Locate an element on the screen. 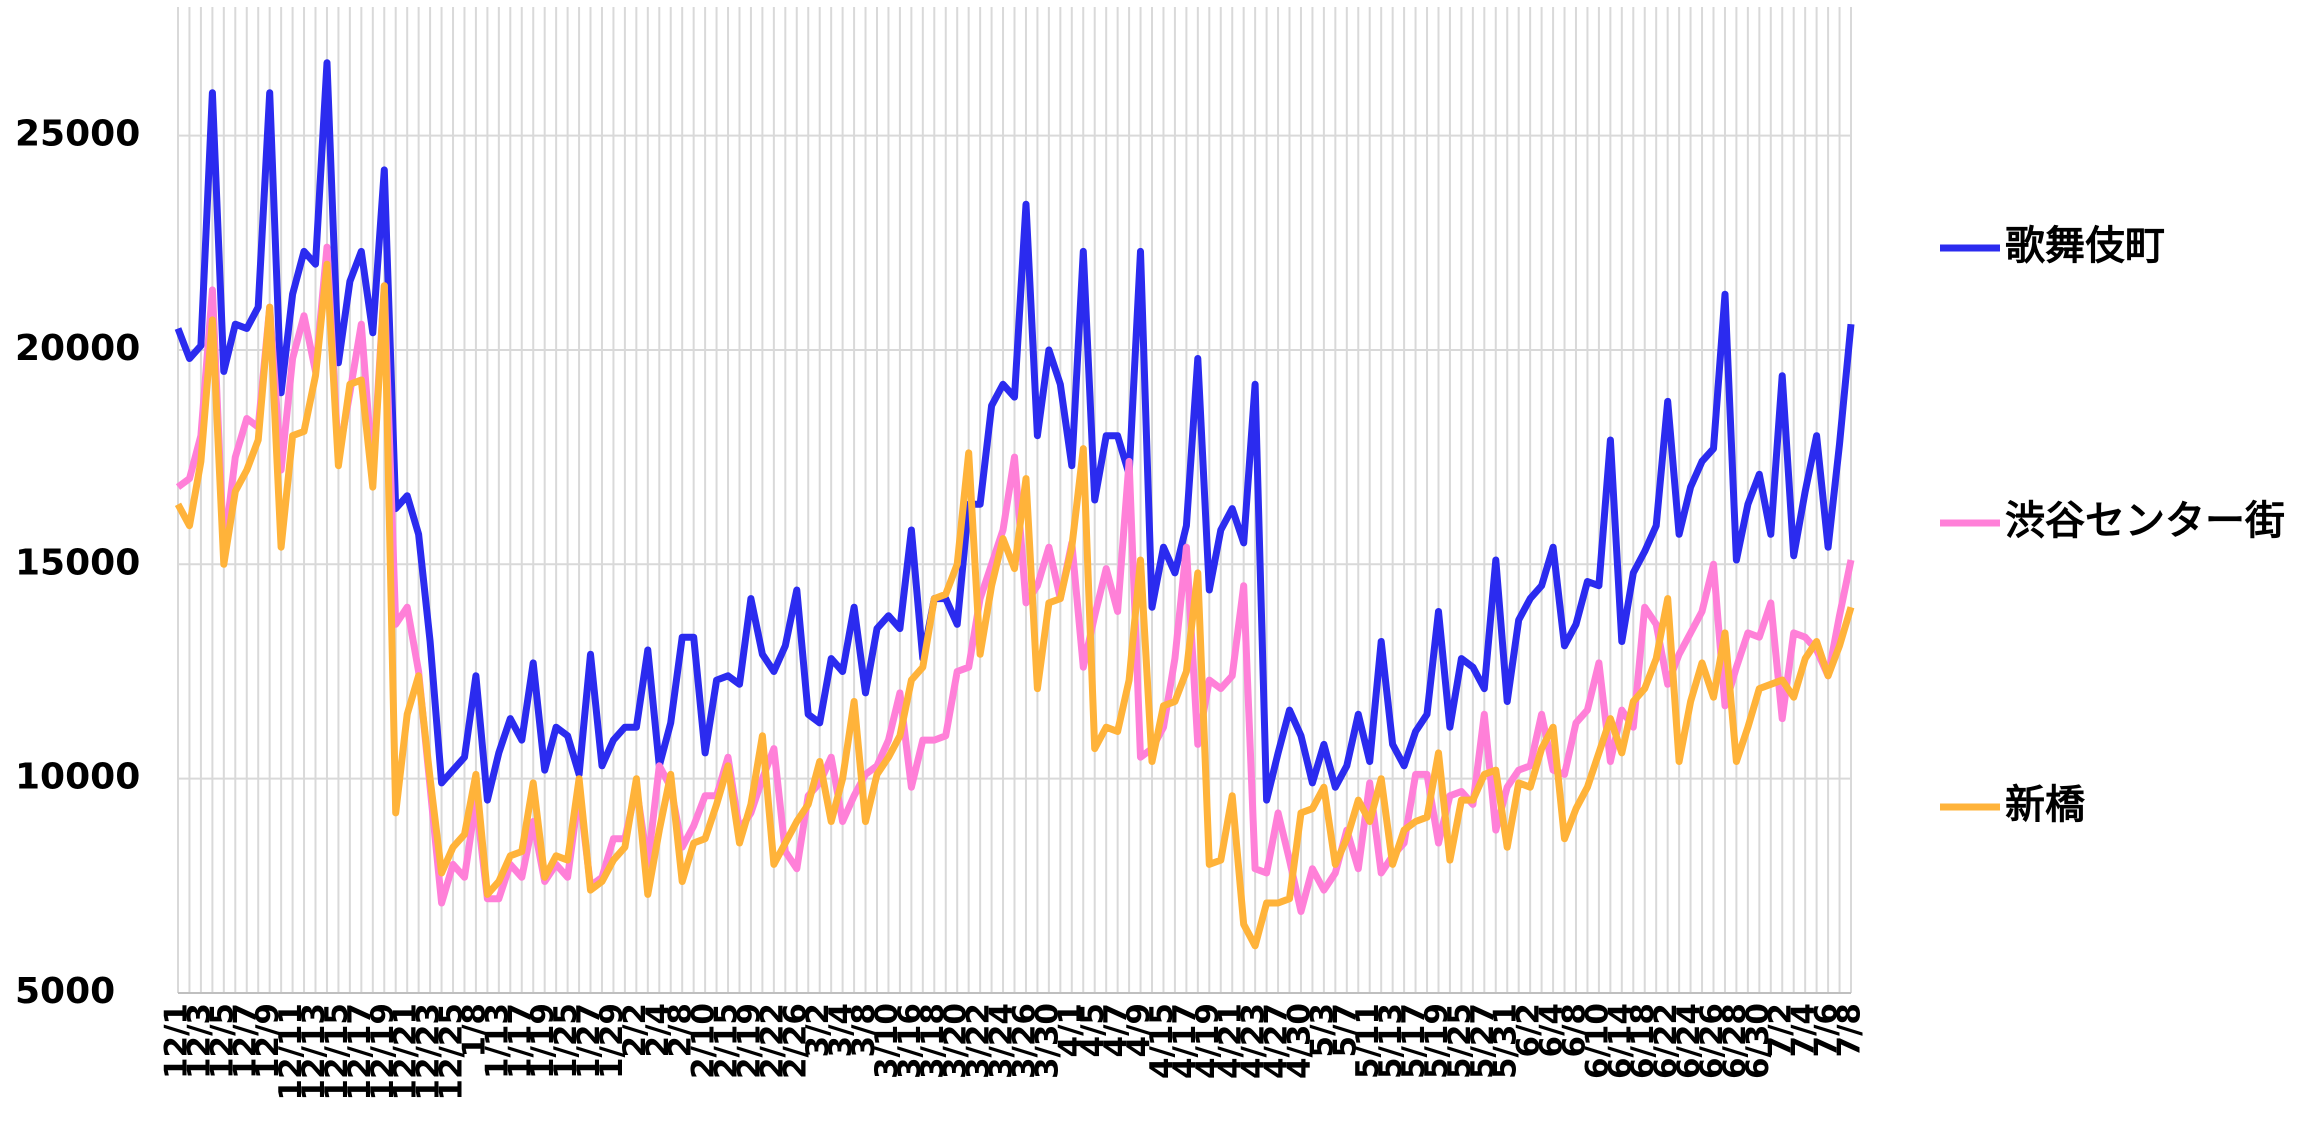  x-tick-label: 7/2 is located at coordinates (1781, 1030).